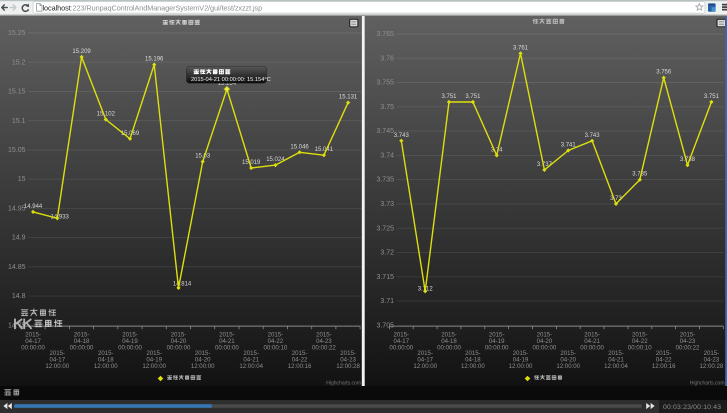 The height and width of the screenshot is (413, 727). Describe the element at coordinates (387, 58) in the screenshot. I see `svg-text: 3.76` at that location.